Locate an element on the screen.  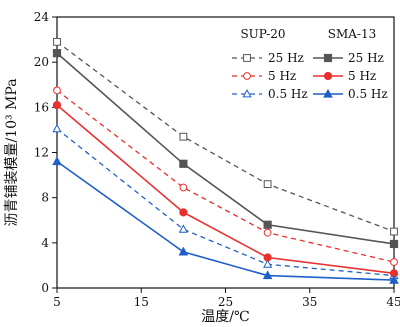
x-tick-label: 45 is located at coordinates (393, 302).